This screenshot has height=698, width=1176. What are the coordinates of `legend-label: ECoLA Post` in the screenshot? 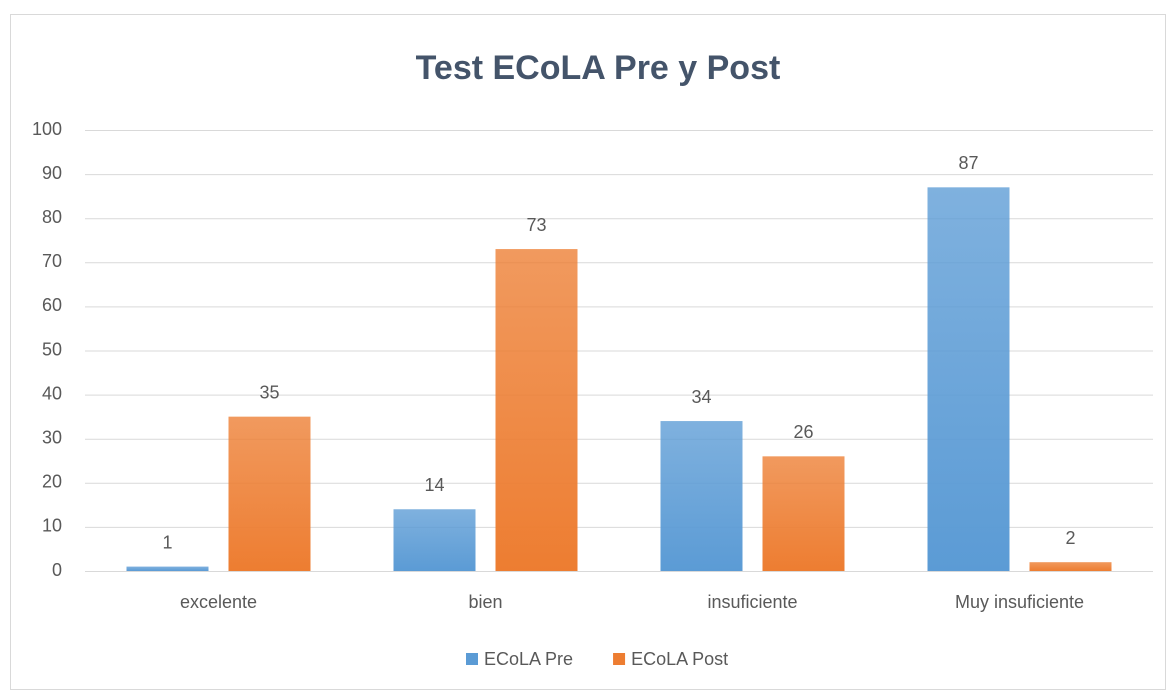 It's located at (679, 659).